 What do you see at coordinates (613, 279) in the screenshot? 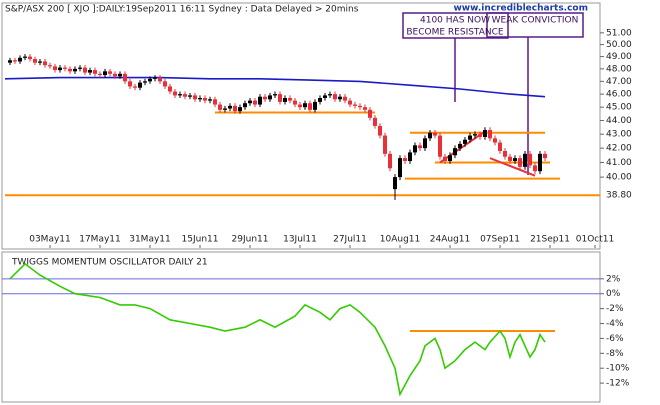
I see `y-tick-label: 2%` at bounding box center [613, 279].